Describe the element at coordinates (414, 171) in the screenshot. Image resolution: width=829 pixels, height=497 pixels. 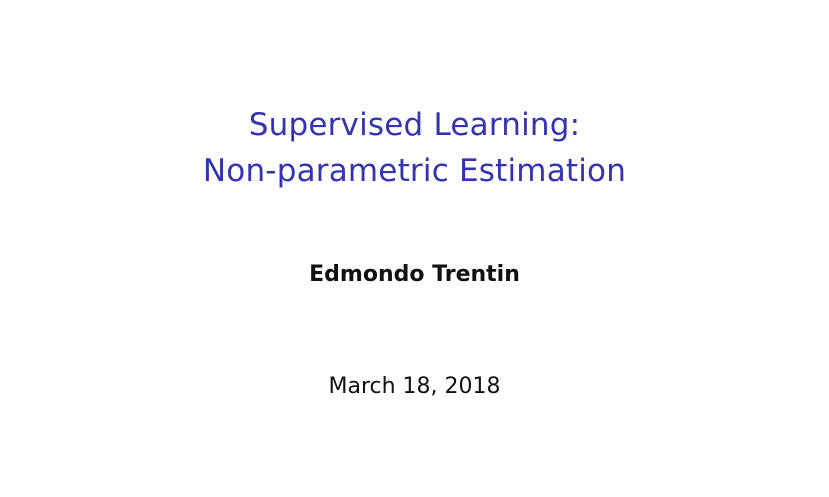
I see `title-line-2: Non-parametric Estimation` at that location.